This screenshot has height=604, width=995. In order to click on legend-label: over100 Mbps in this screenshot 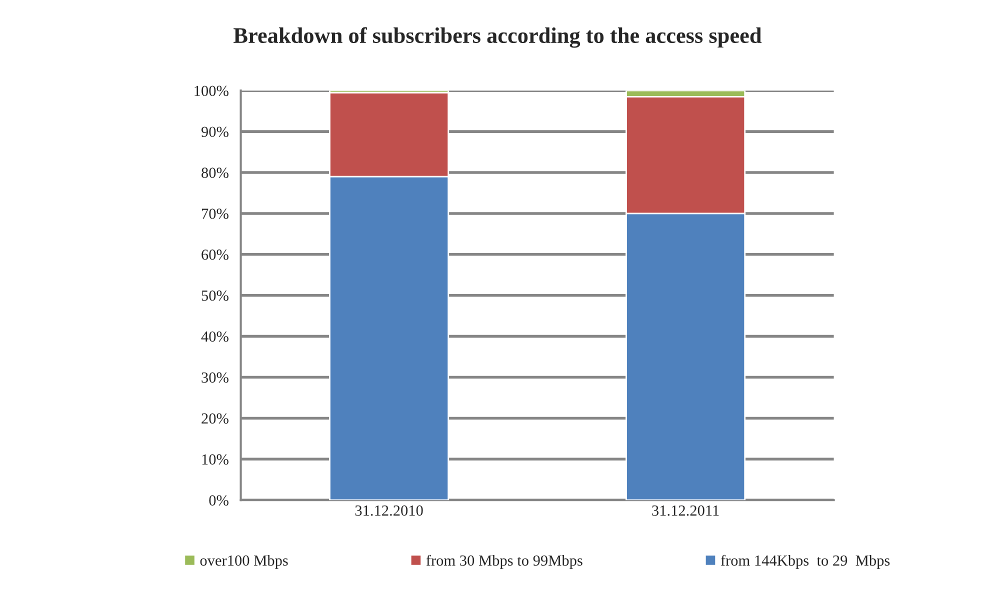, I will do `click(244, 561)`.